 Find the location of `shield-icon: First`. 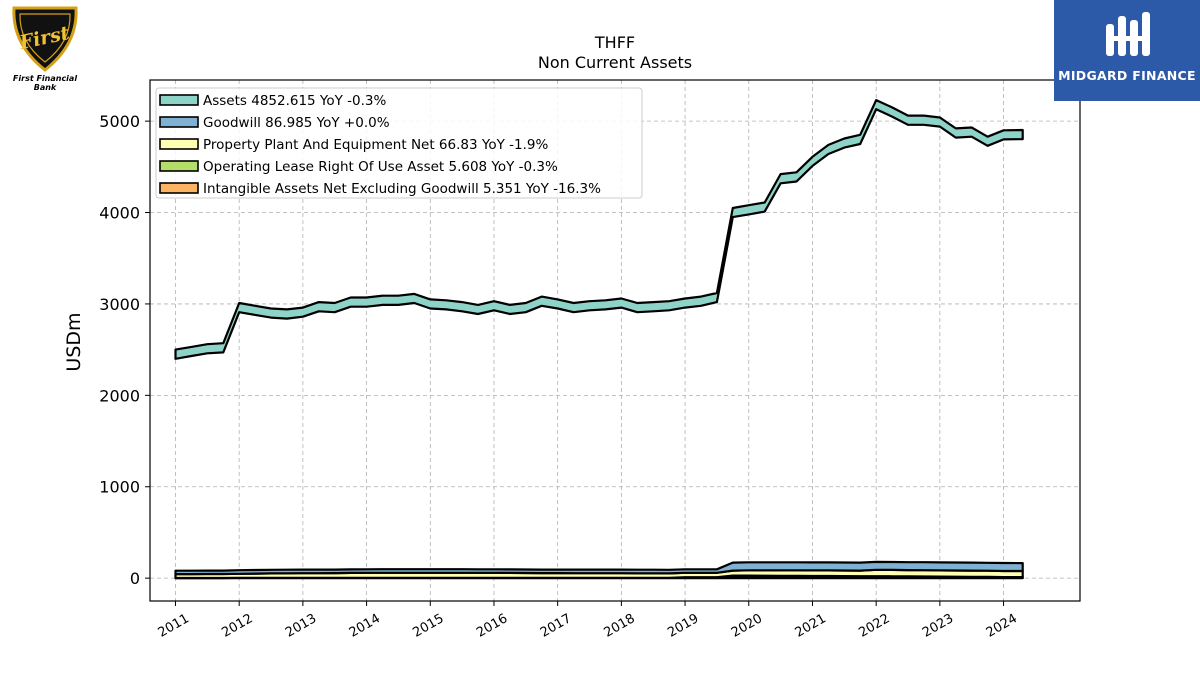

shield-icon: First is located at coordinates (45, 39).